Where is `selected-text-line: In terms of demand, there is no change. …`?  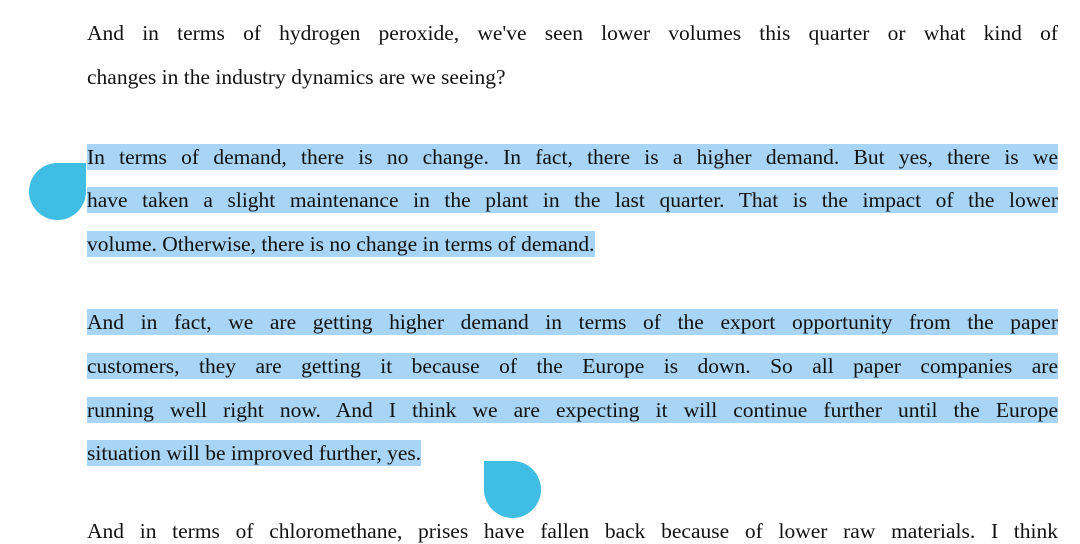
selected-text-line: In terms of demand, there is no change. … is located at coordinates (572, 157).